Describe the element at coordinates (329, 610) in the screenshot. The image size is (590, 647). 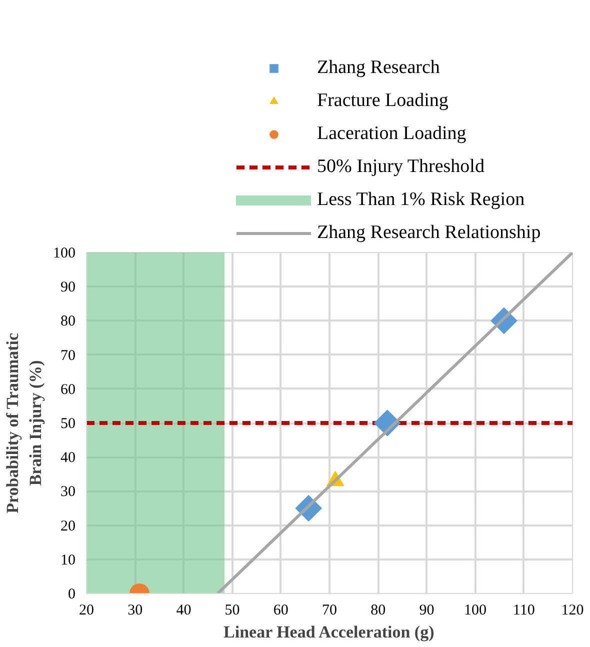
I see `x-tick-label: 70` at that location.